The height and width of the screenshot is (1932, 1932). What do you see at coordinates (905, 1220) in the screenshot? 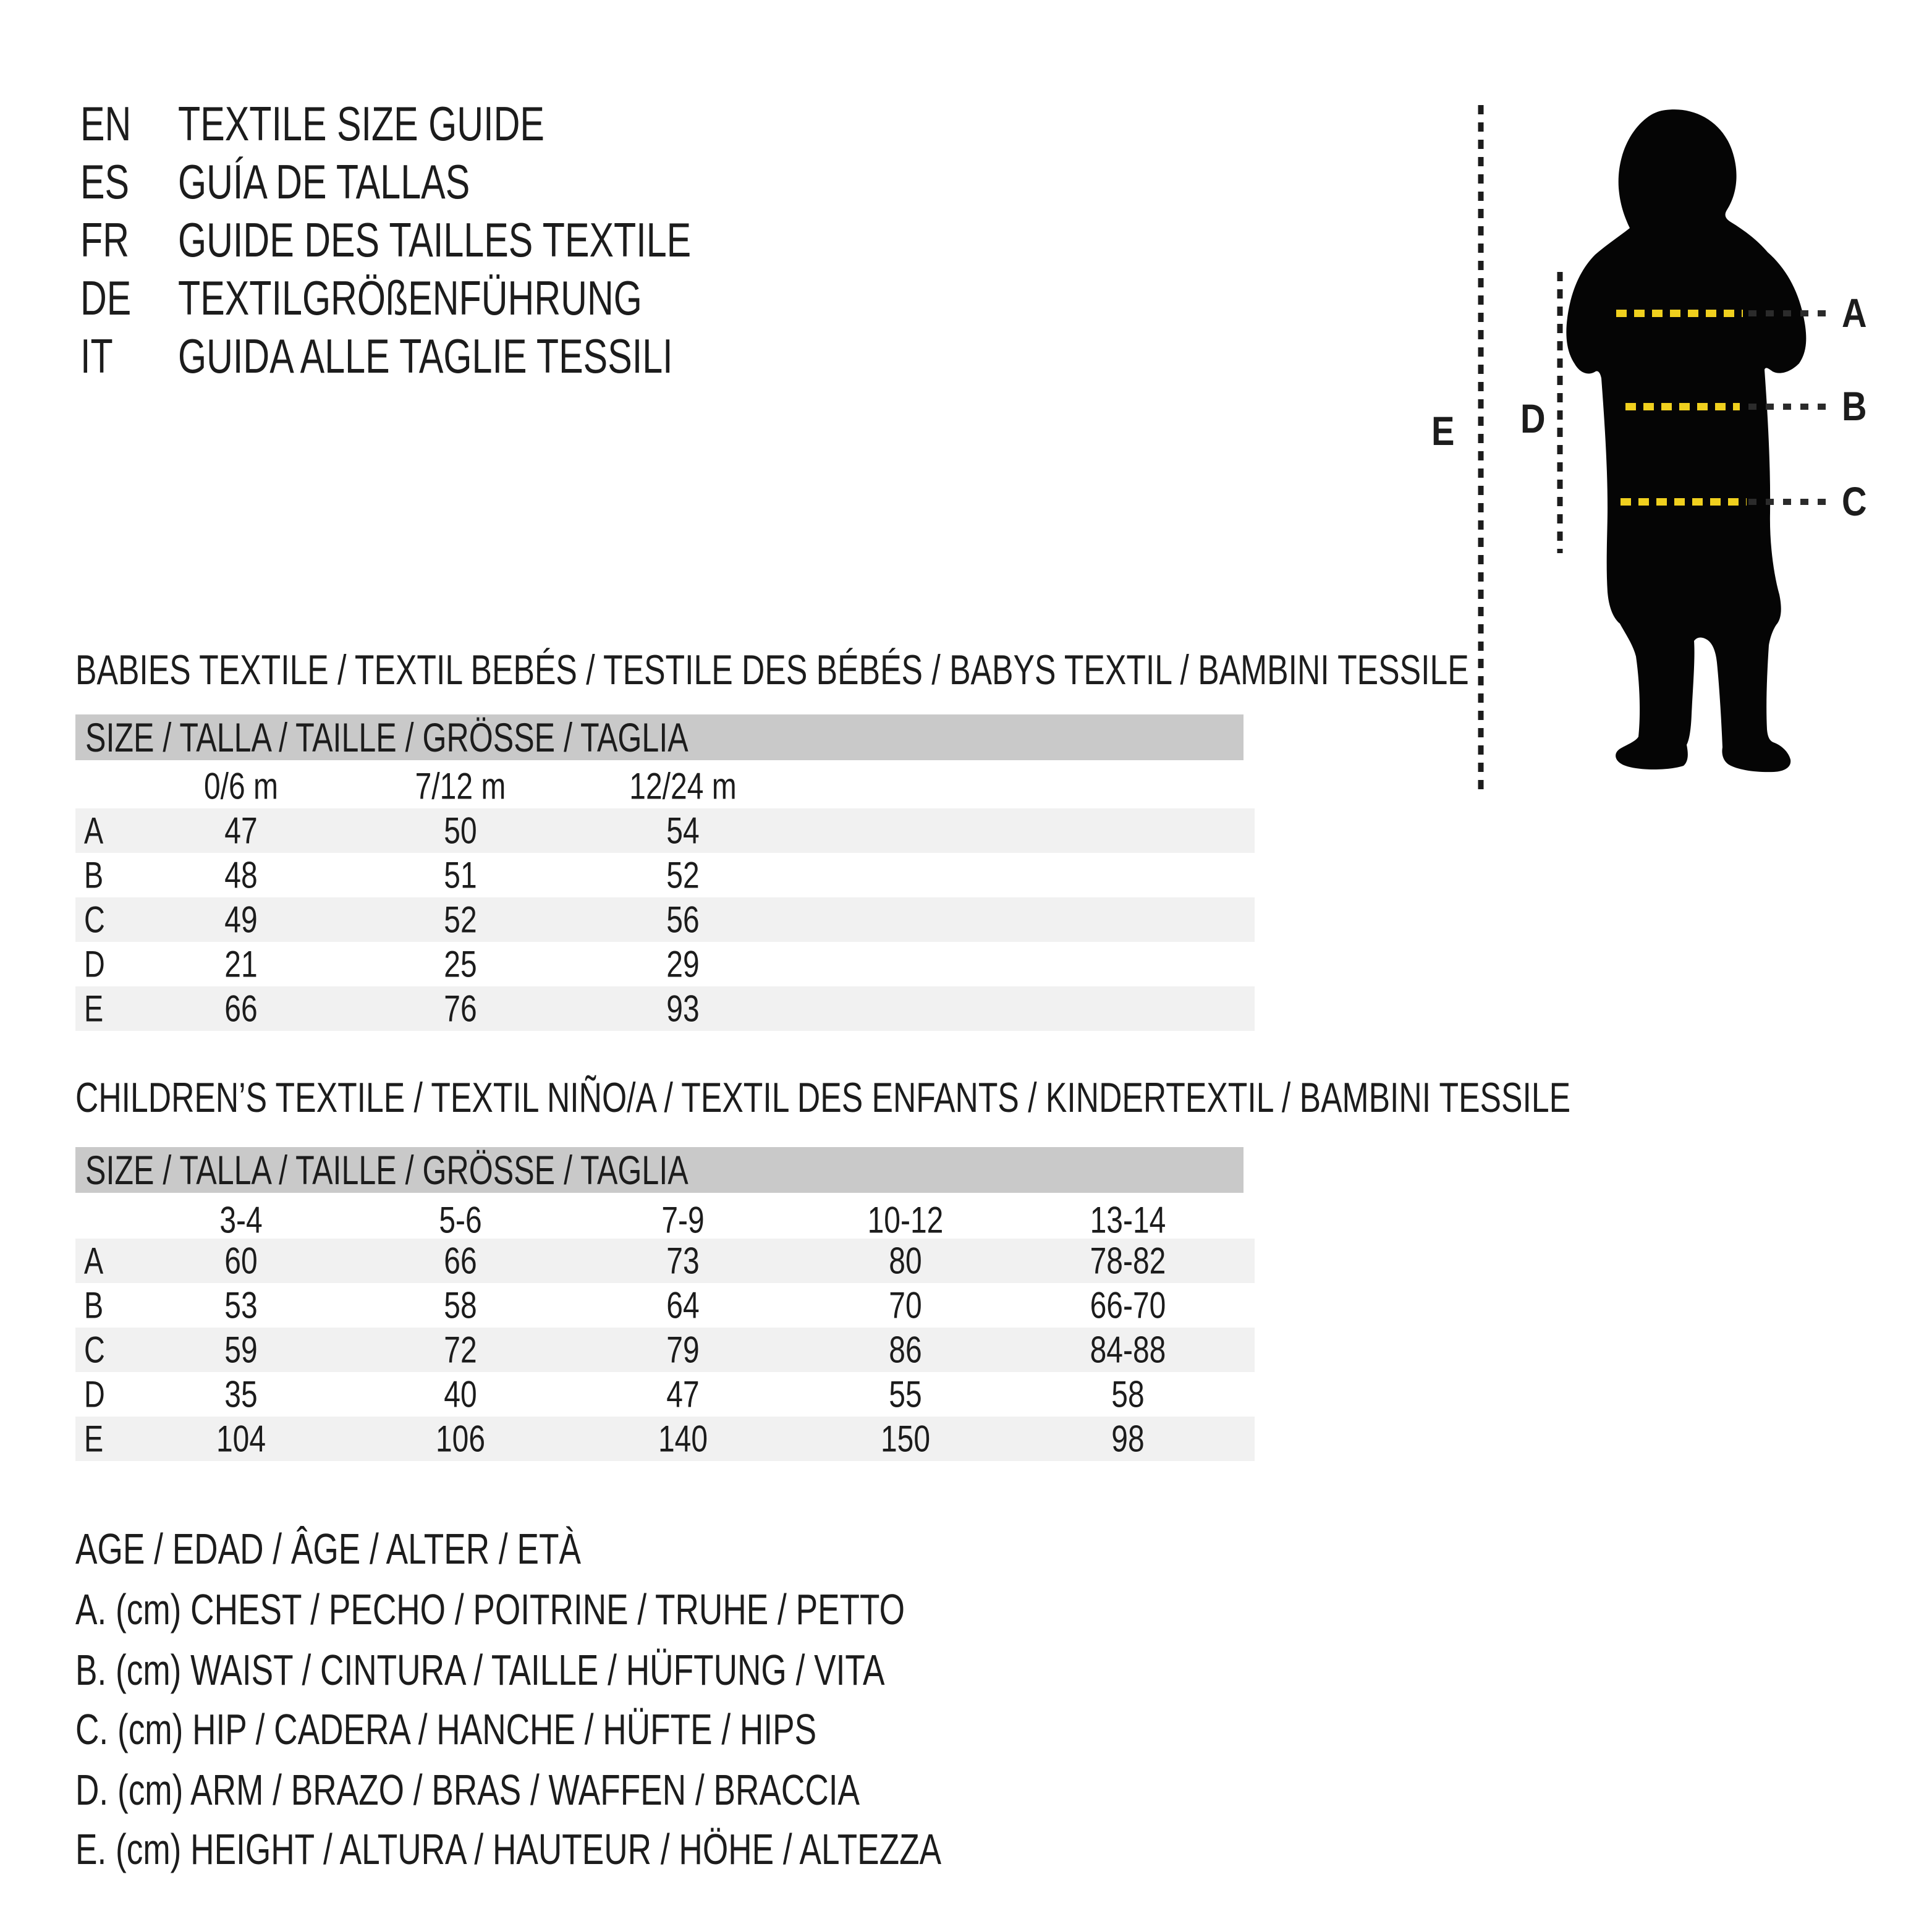
I see `column-header: 10-12` at bounding box center [905, 1220].